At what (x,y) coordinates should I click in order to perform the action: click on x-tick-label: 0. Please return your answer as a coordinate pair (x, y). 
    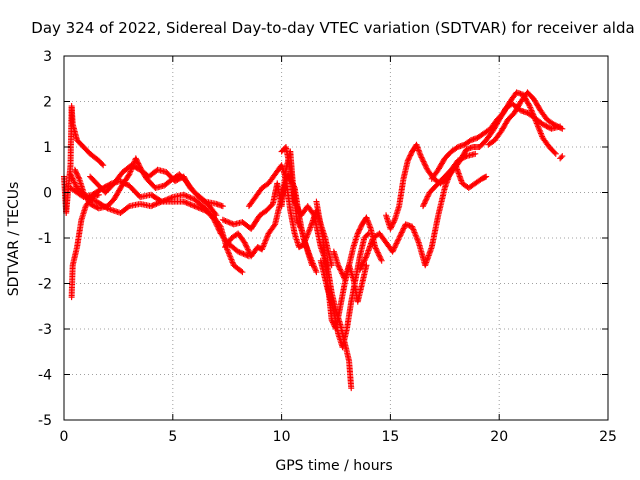
    Looking at the image, I should click on (64, 437).